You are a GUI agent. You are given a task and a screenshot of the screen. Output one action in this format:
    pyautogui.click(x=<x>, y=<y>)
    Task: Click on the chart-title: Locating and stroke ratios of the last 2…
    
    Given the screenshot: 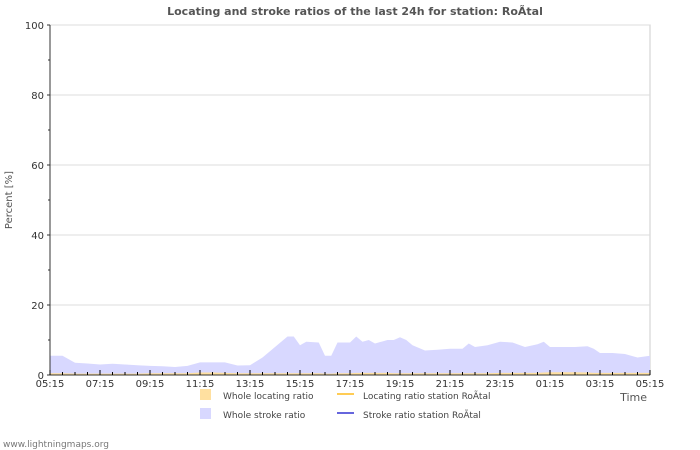 What is the action you would take?
    pyautogui.click(x=355, y=11)
    